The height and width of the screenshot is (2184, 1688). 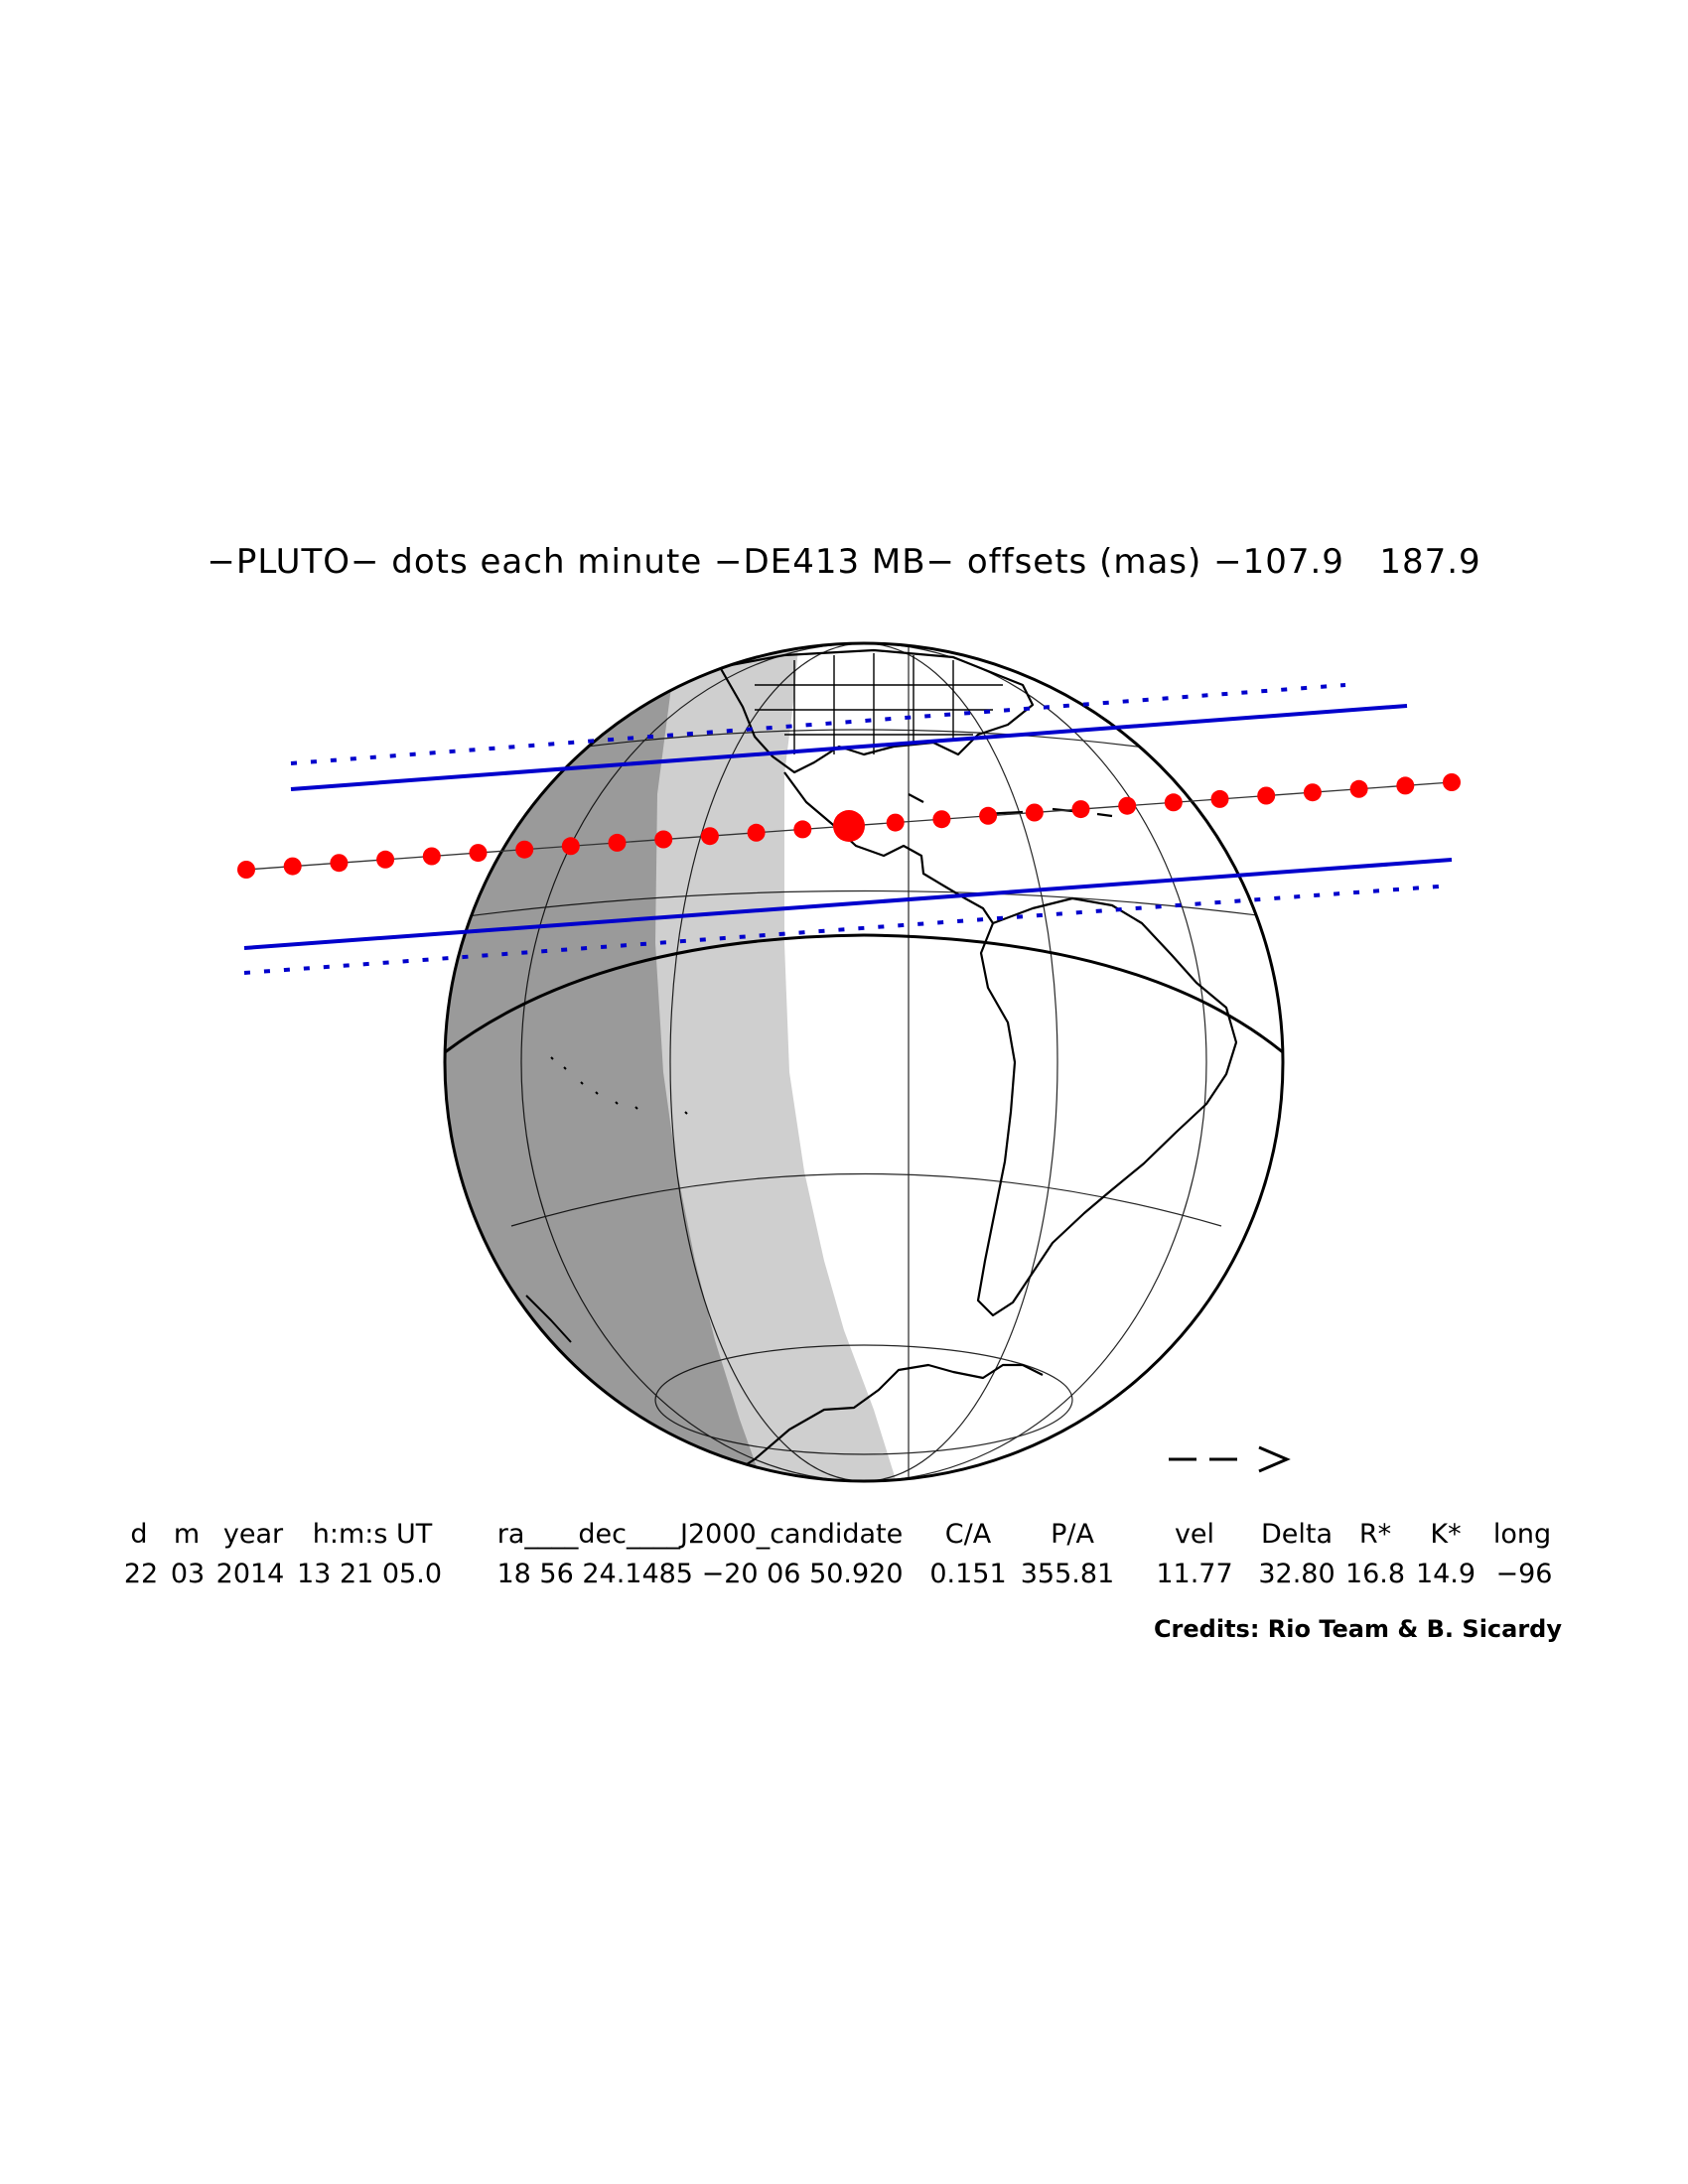 I want to click on south-limit-dotted-line, so click(x=848, y=929).